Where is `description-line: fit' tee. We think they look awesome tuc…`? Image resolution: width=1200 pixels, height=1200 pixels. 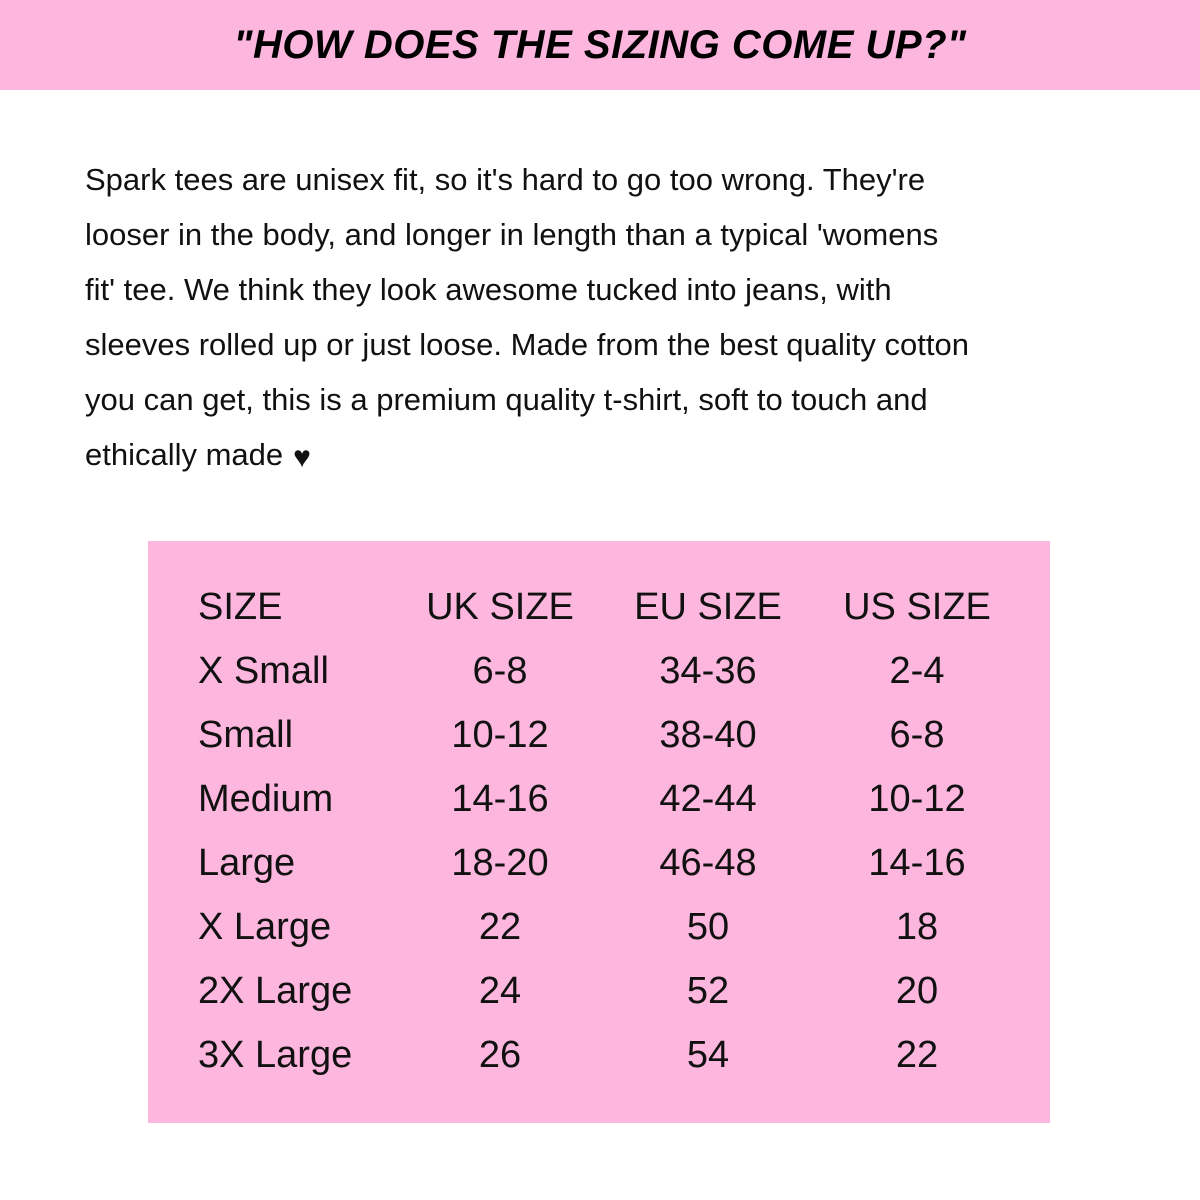 description-line: fit' tee. We think they look awesome tuc… is located at coordinates (488, 289).